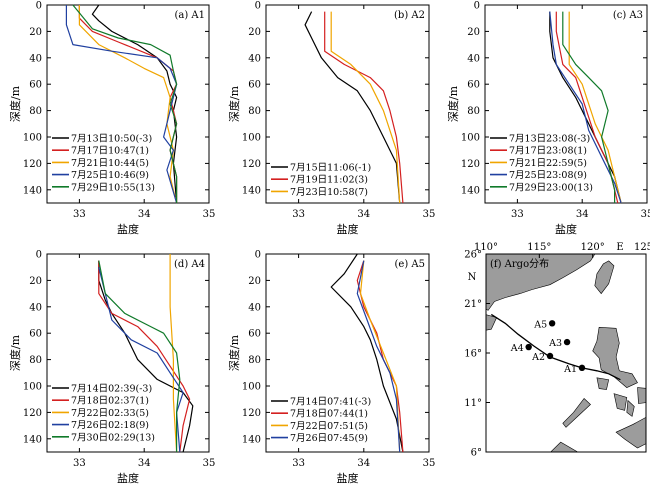 The height and width of the screenshot is (485, 650). I want to click on mainland-china-shape, so click(541, 282).